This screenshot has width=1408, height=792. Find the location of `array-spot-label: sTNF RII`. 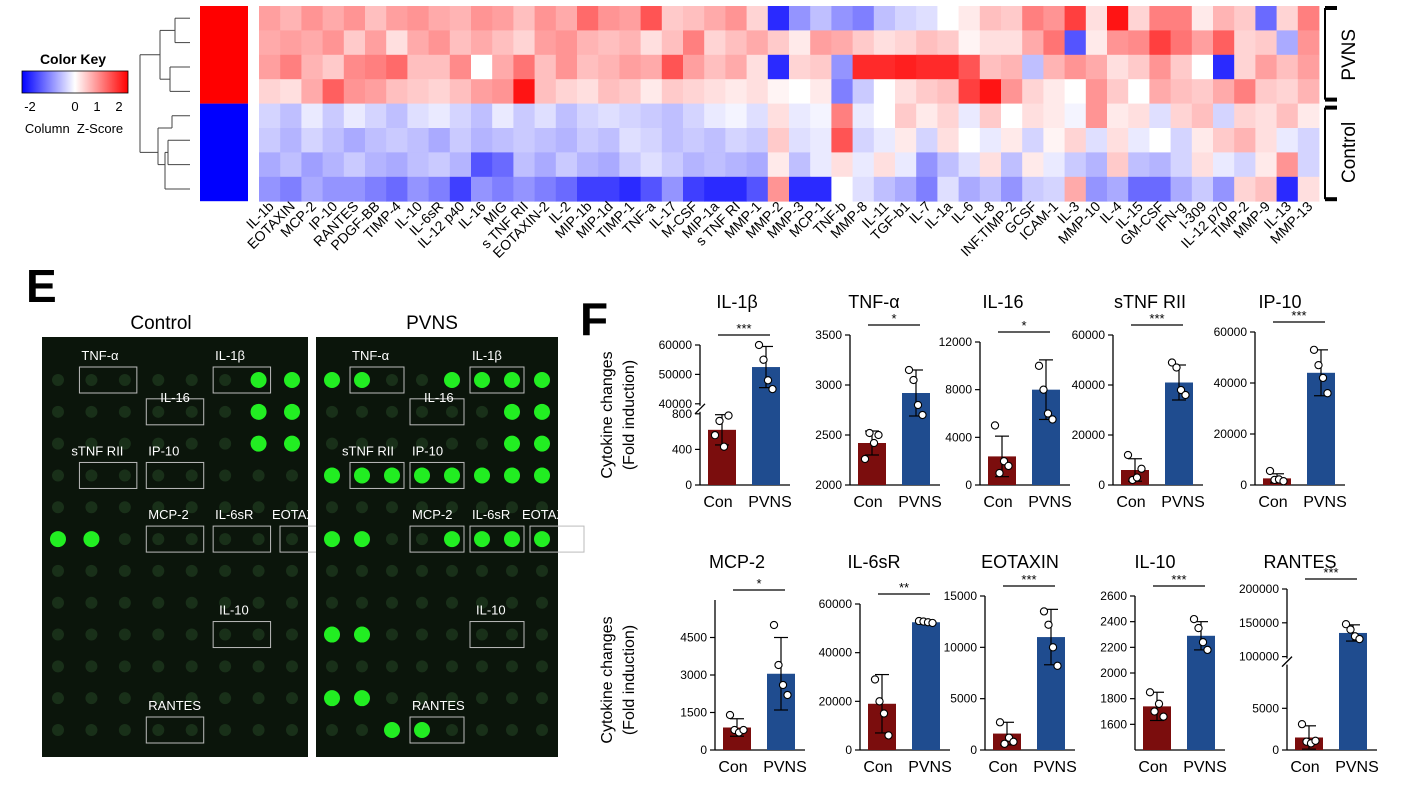

array-spot-label: sTNF RII is located at coordinates (368, 450).